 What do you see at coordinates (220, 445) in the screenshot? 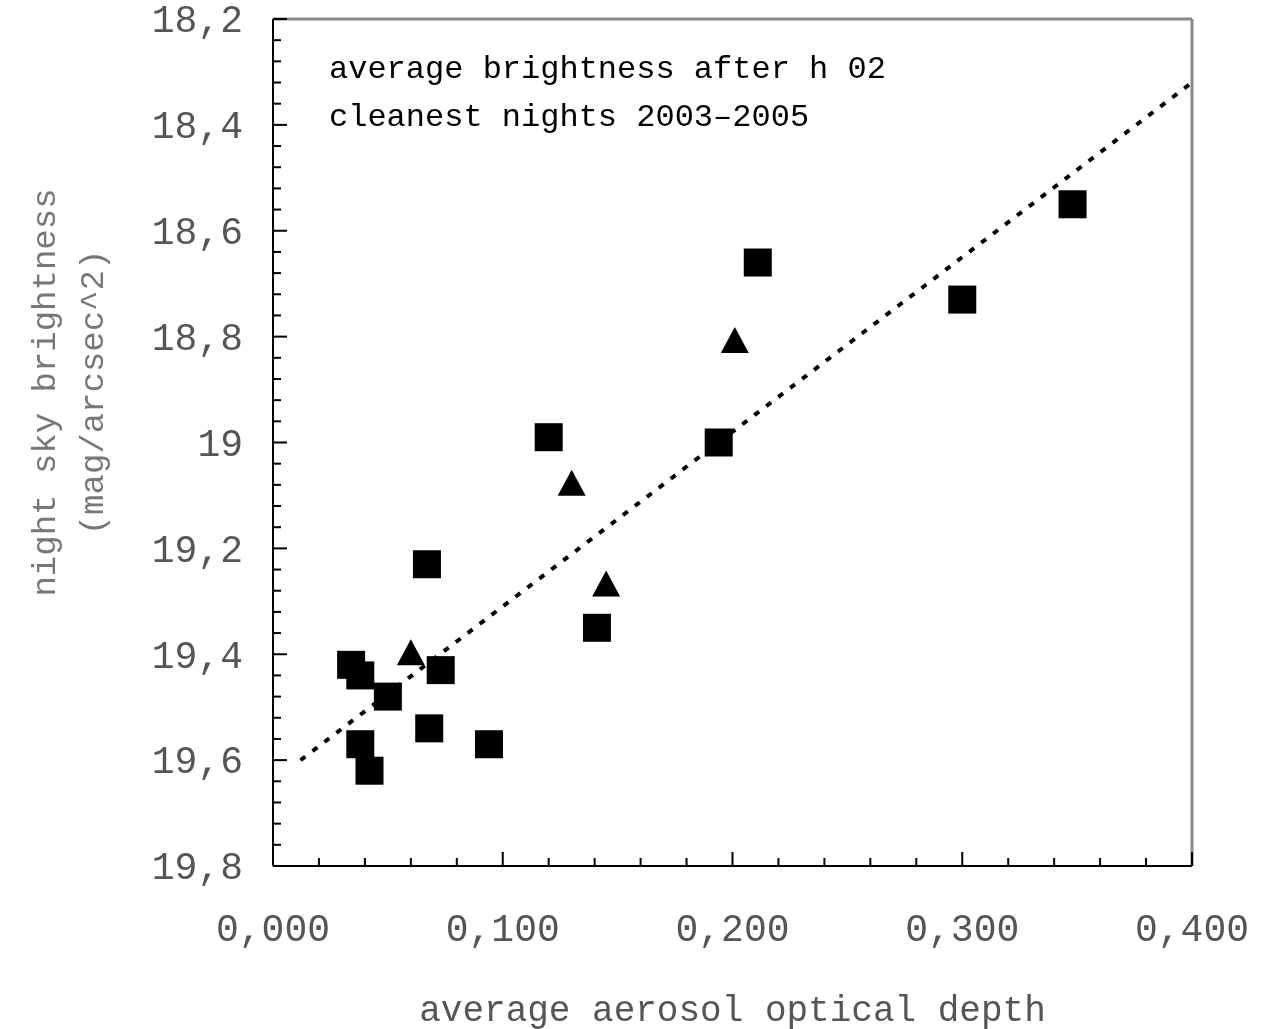
I see `y-tick-label: 19` at bounding box center [220, 445].